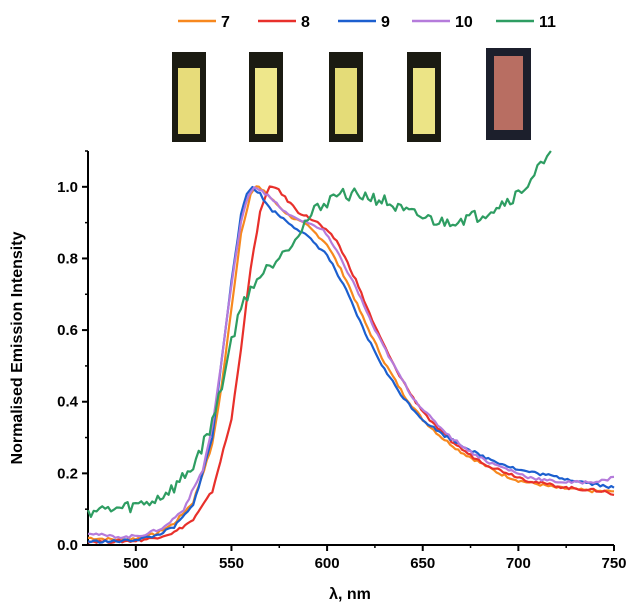 The image size is (631, 609). Describe the element at coordinates (367, 22) in the screenshot. I see `legend: 7 8 9 10 11` at that location.